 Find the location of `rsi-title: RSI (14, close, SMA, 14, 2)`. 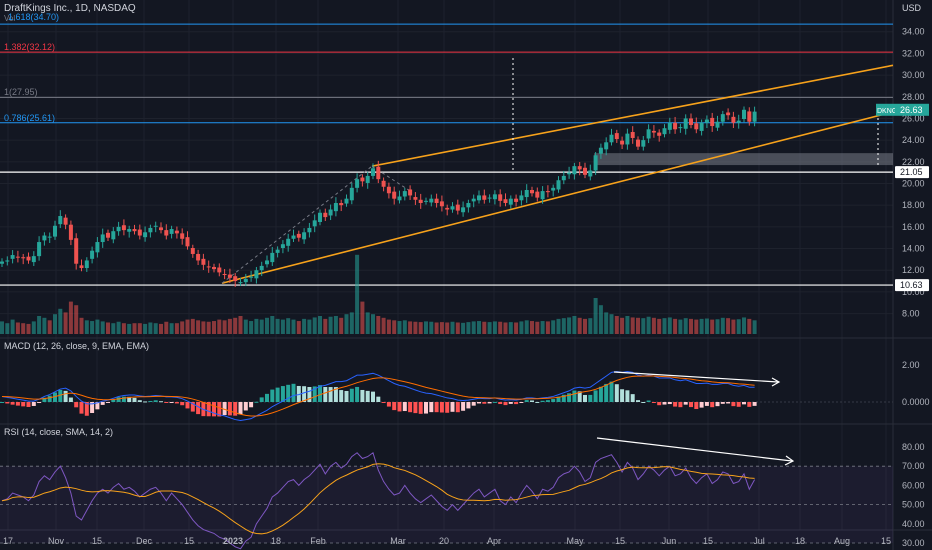

rsi-title: RSI (14, close, SMA, 14, 2) is located at coordinates (59, 432).